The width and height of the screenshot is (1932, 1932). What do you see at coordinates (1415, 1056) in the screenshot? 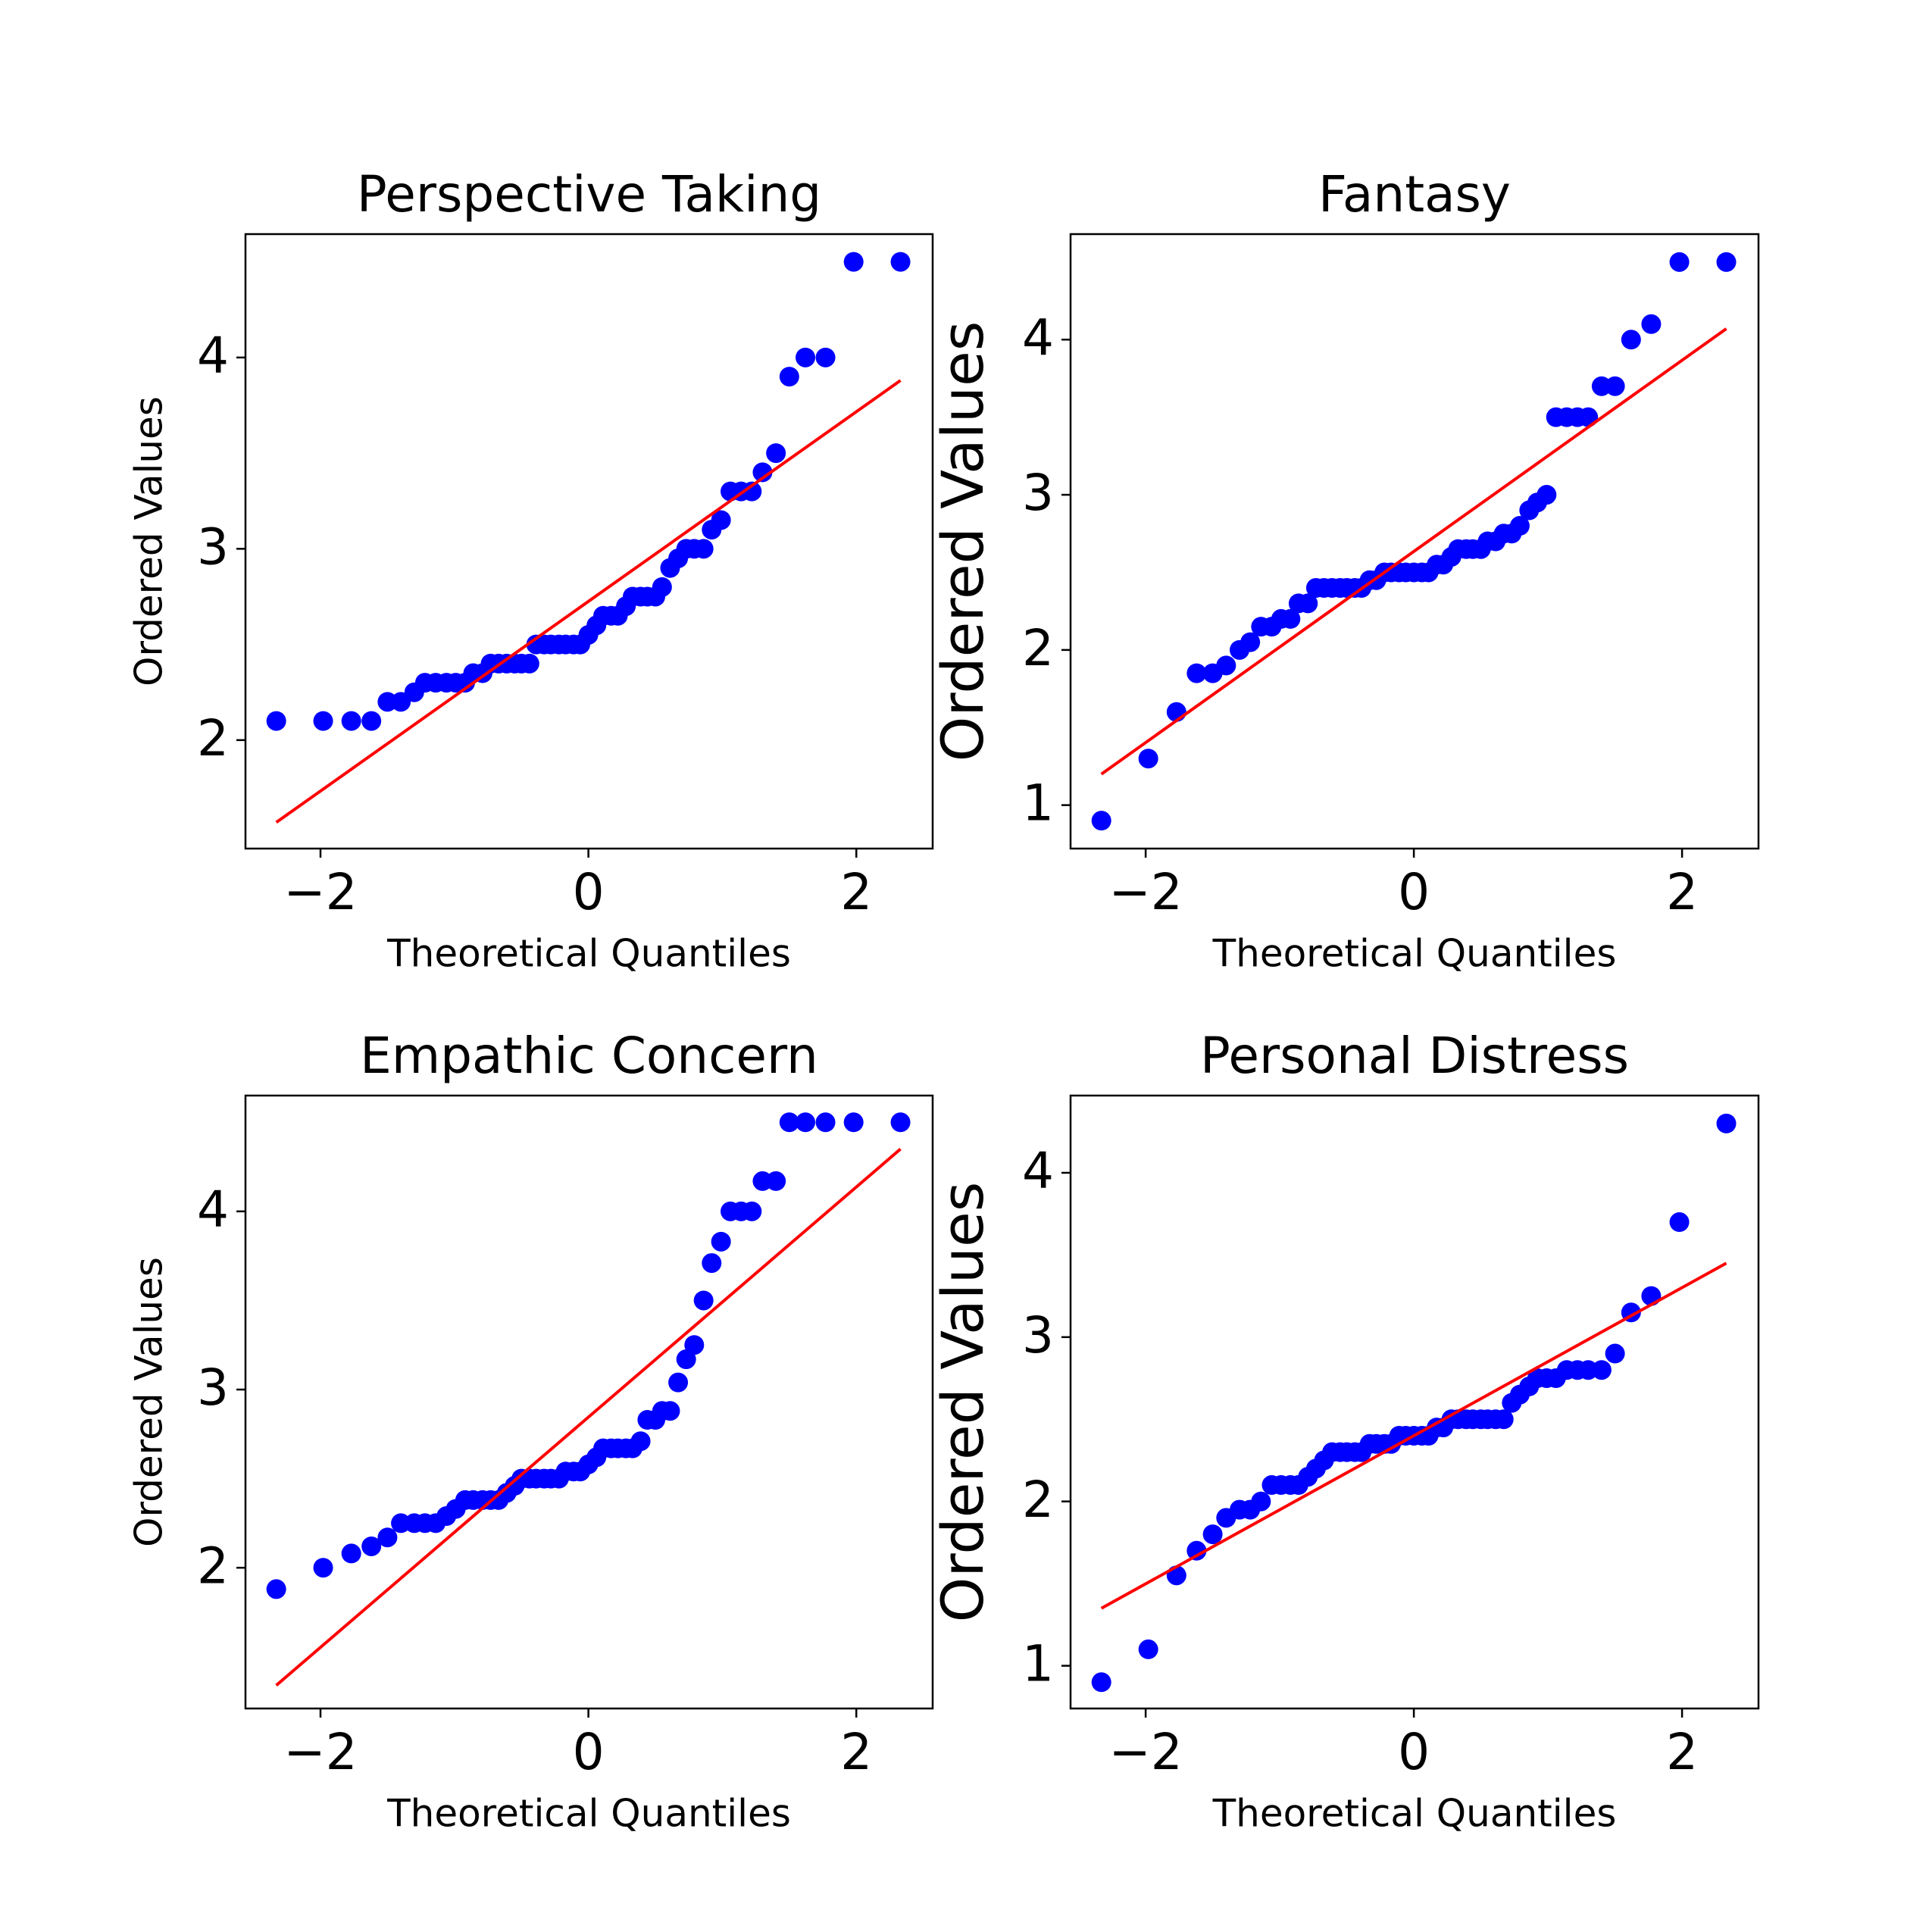
I see `subplot-title: Personal Distress` at bounding box center [1415, 1056].